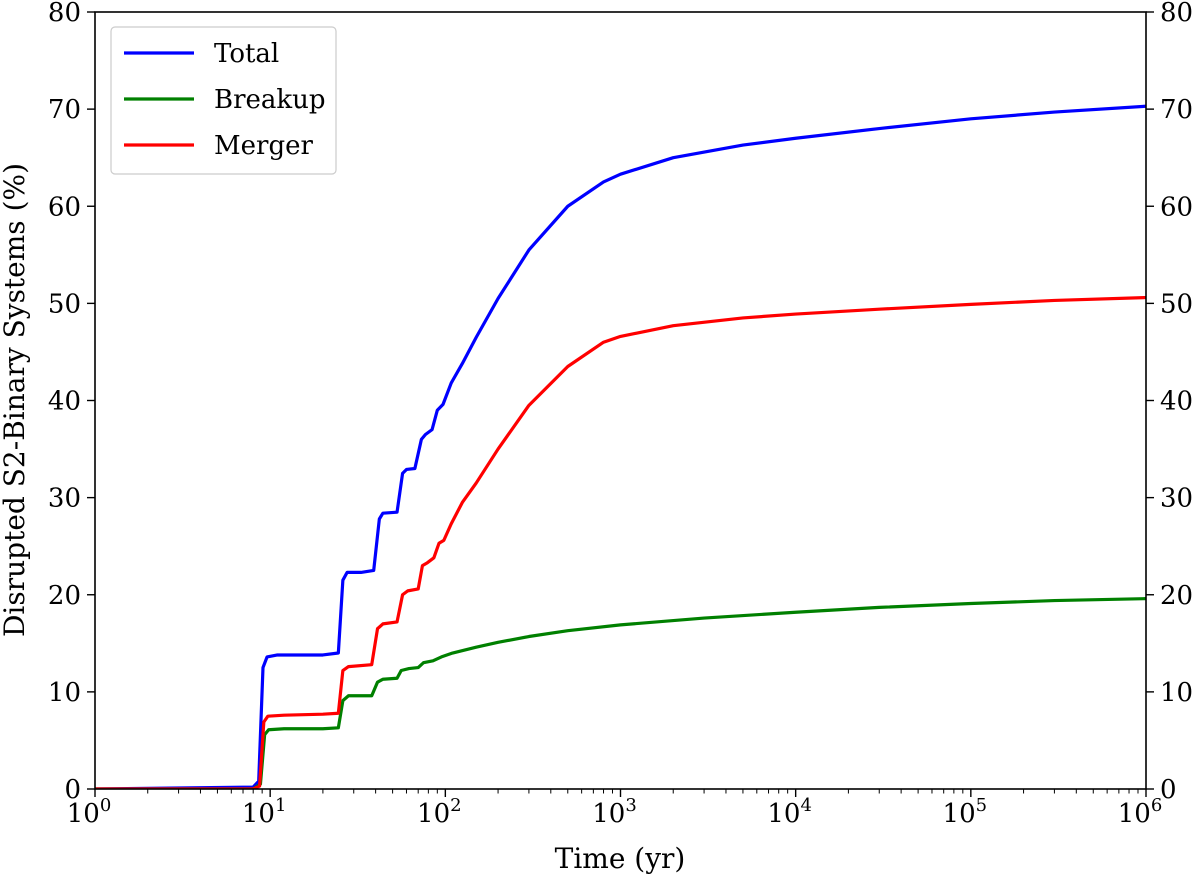 This screenshot has height=881, width=1200. What do you see at coordinates (1176, 596) in the screenshot?
I see `y-tick-label-right: 20` at bounding box center [1176, 596].